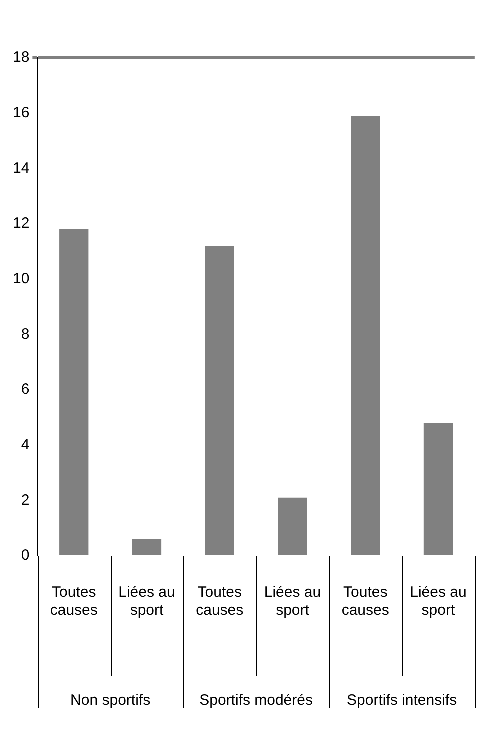  I want to click on y-tick-label: 10, so click(21, 279).